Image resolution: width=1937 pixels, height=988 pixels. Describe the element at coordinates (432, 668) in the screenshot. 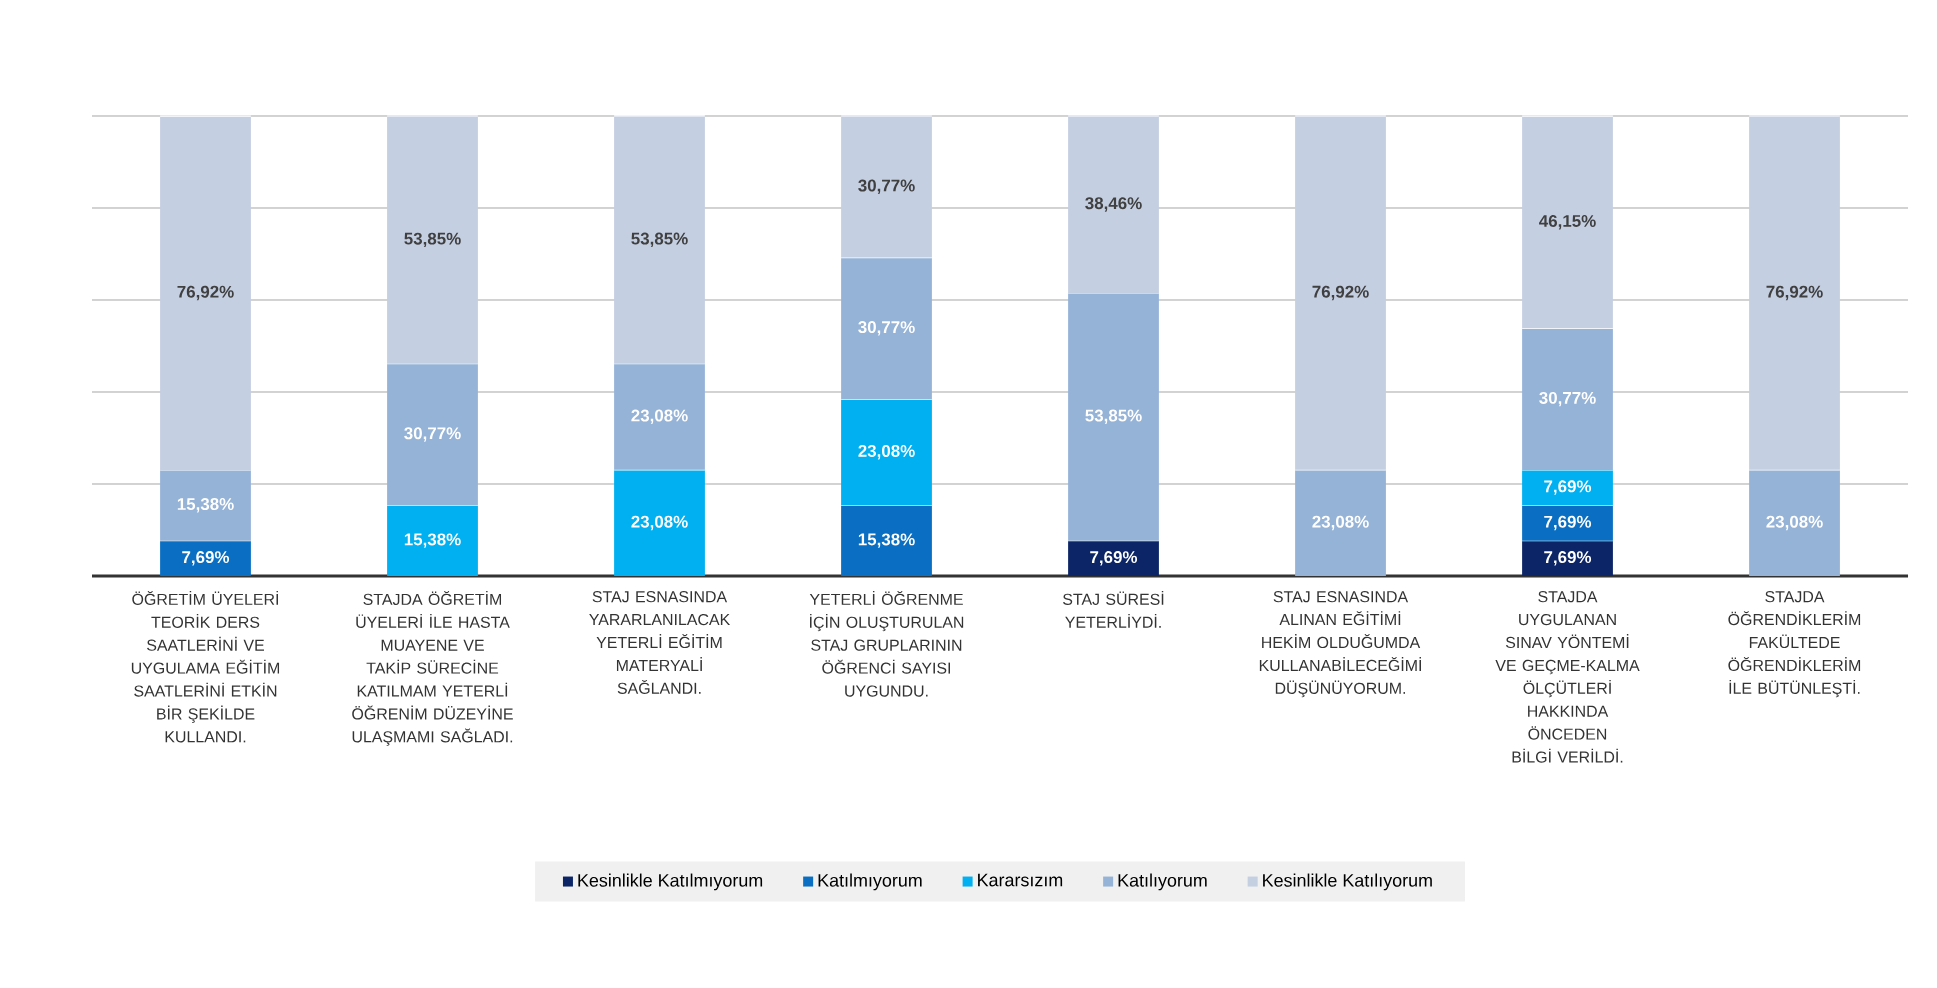

I see `x-tick-label: STAJDA ÖĞRETİM ÜYELERİ İLE HASTA MUAYENE VE TAKİP SÜRECİNE KATILMAM YETERLİ ÖĞRENİM DÜZEYİNE ULAŞMAMI SAĞLADI.` at that location.